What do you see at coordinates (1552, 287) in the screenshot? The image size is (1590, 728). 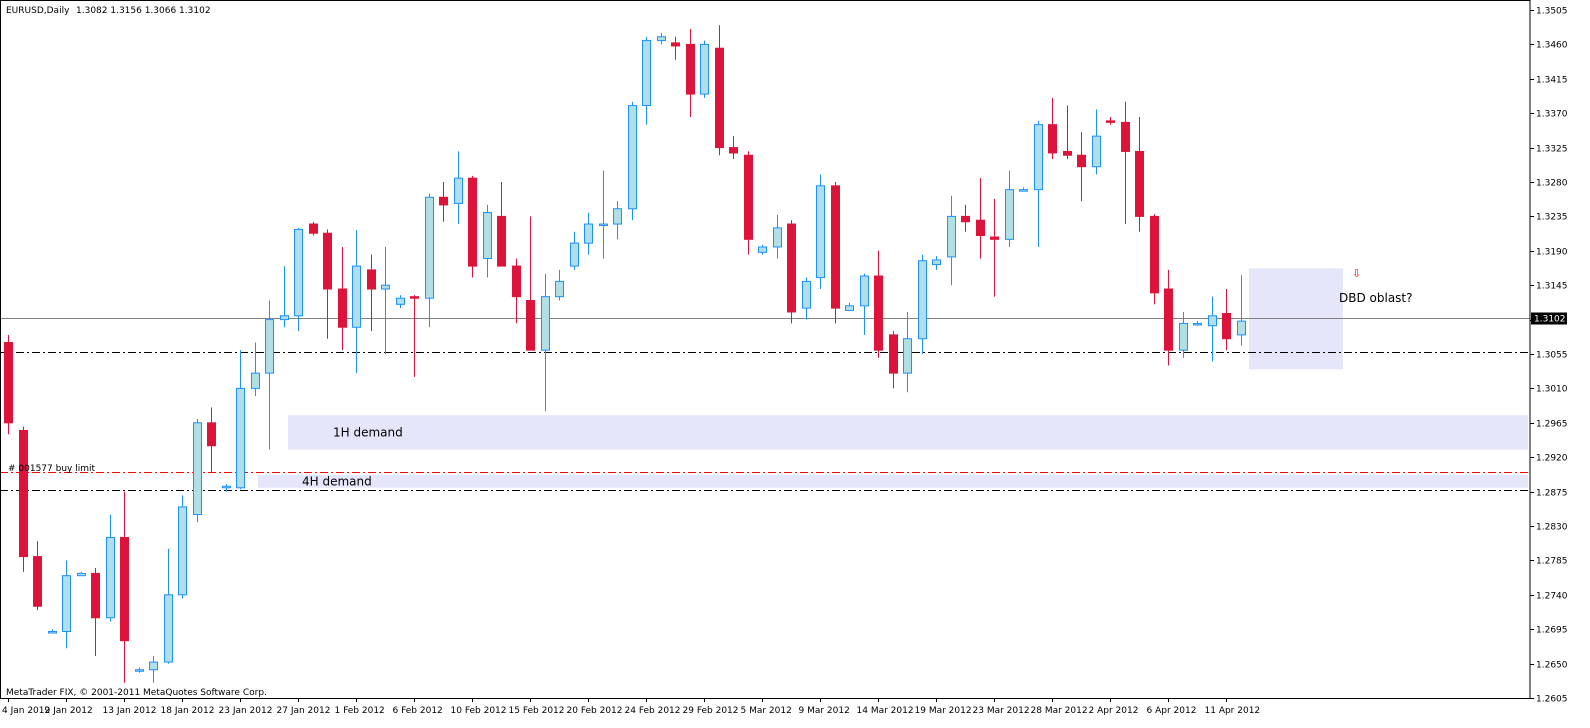 I see `y-tick-label: 1.3145` at bounding box center [1552, 287].